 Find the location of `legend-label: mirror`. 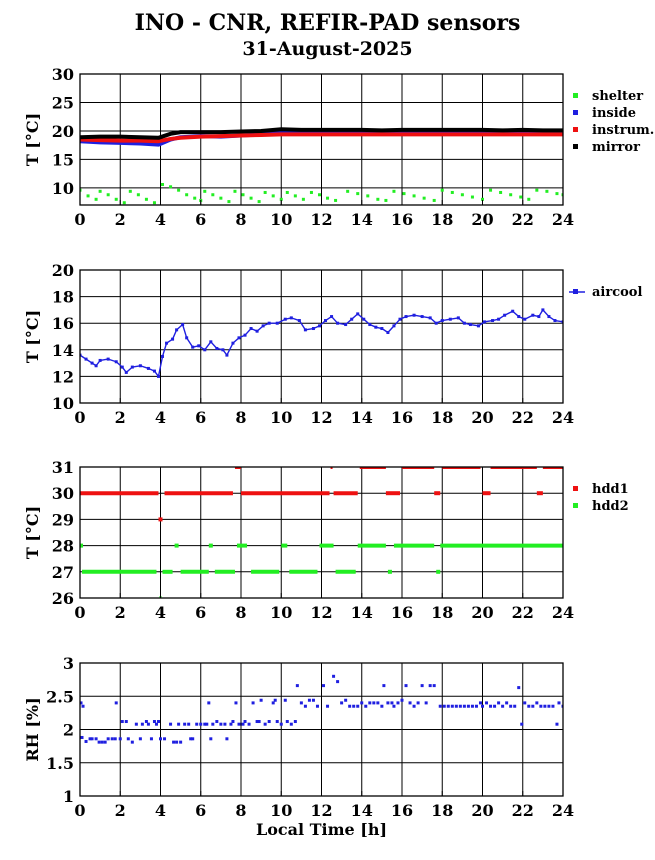

legend-label: mirror is located at coordinates (616, 147).